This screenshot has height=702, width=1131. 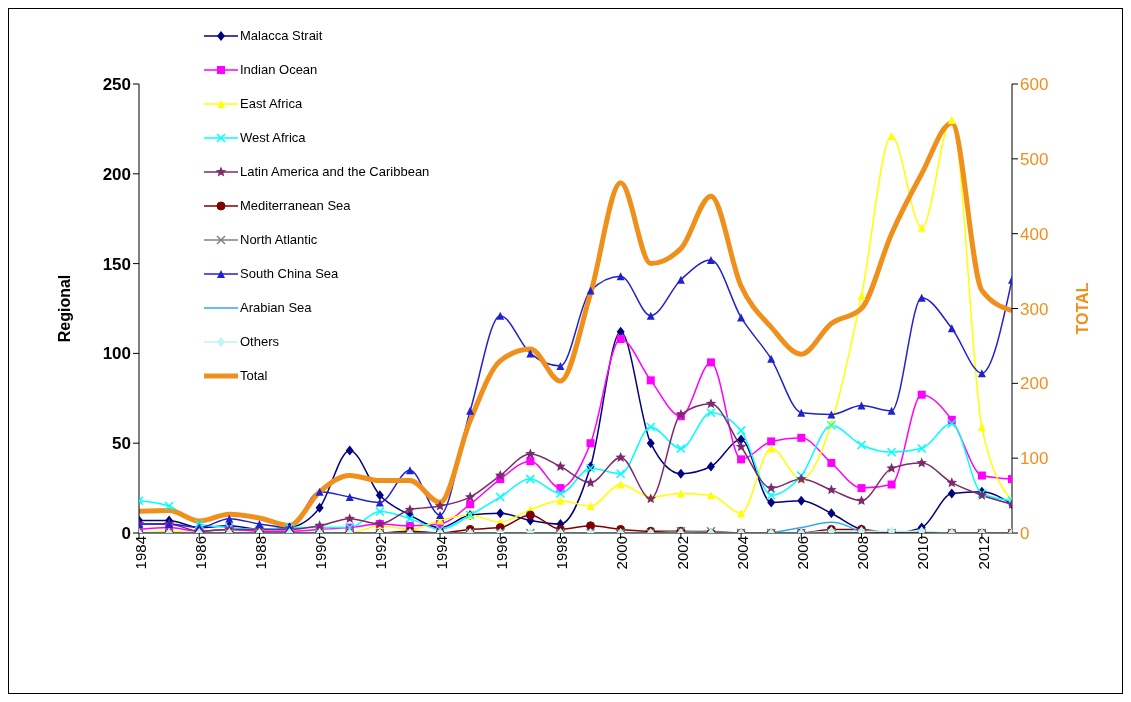 What do you see at coordinates (273, 138) in the screenshot?
I see `legend-label: West Africa` at bounding box center [273, 138].